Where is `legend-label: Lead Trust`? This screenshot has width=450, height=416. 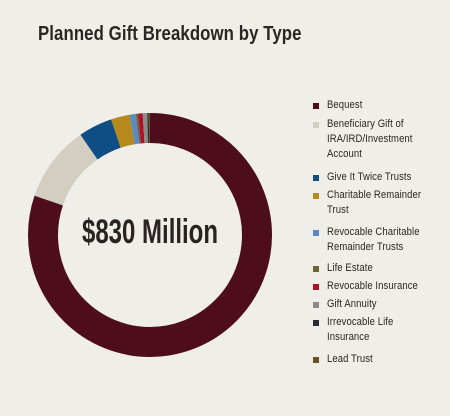 legend-label: Lead Trust is located at coordinates (350, 359).